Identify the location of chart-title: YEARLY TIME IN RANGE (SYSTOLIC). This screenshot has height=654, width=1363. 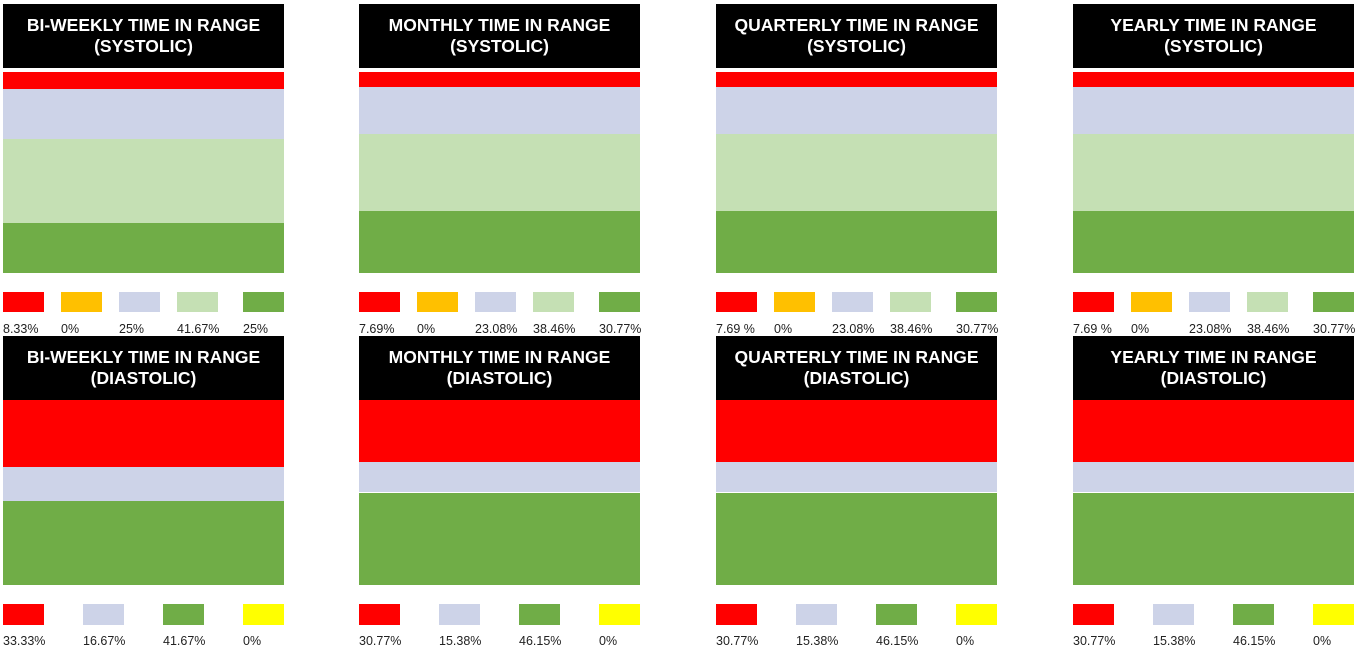
(1213, 36).